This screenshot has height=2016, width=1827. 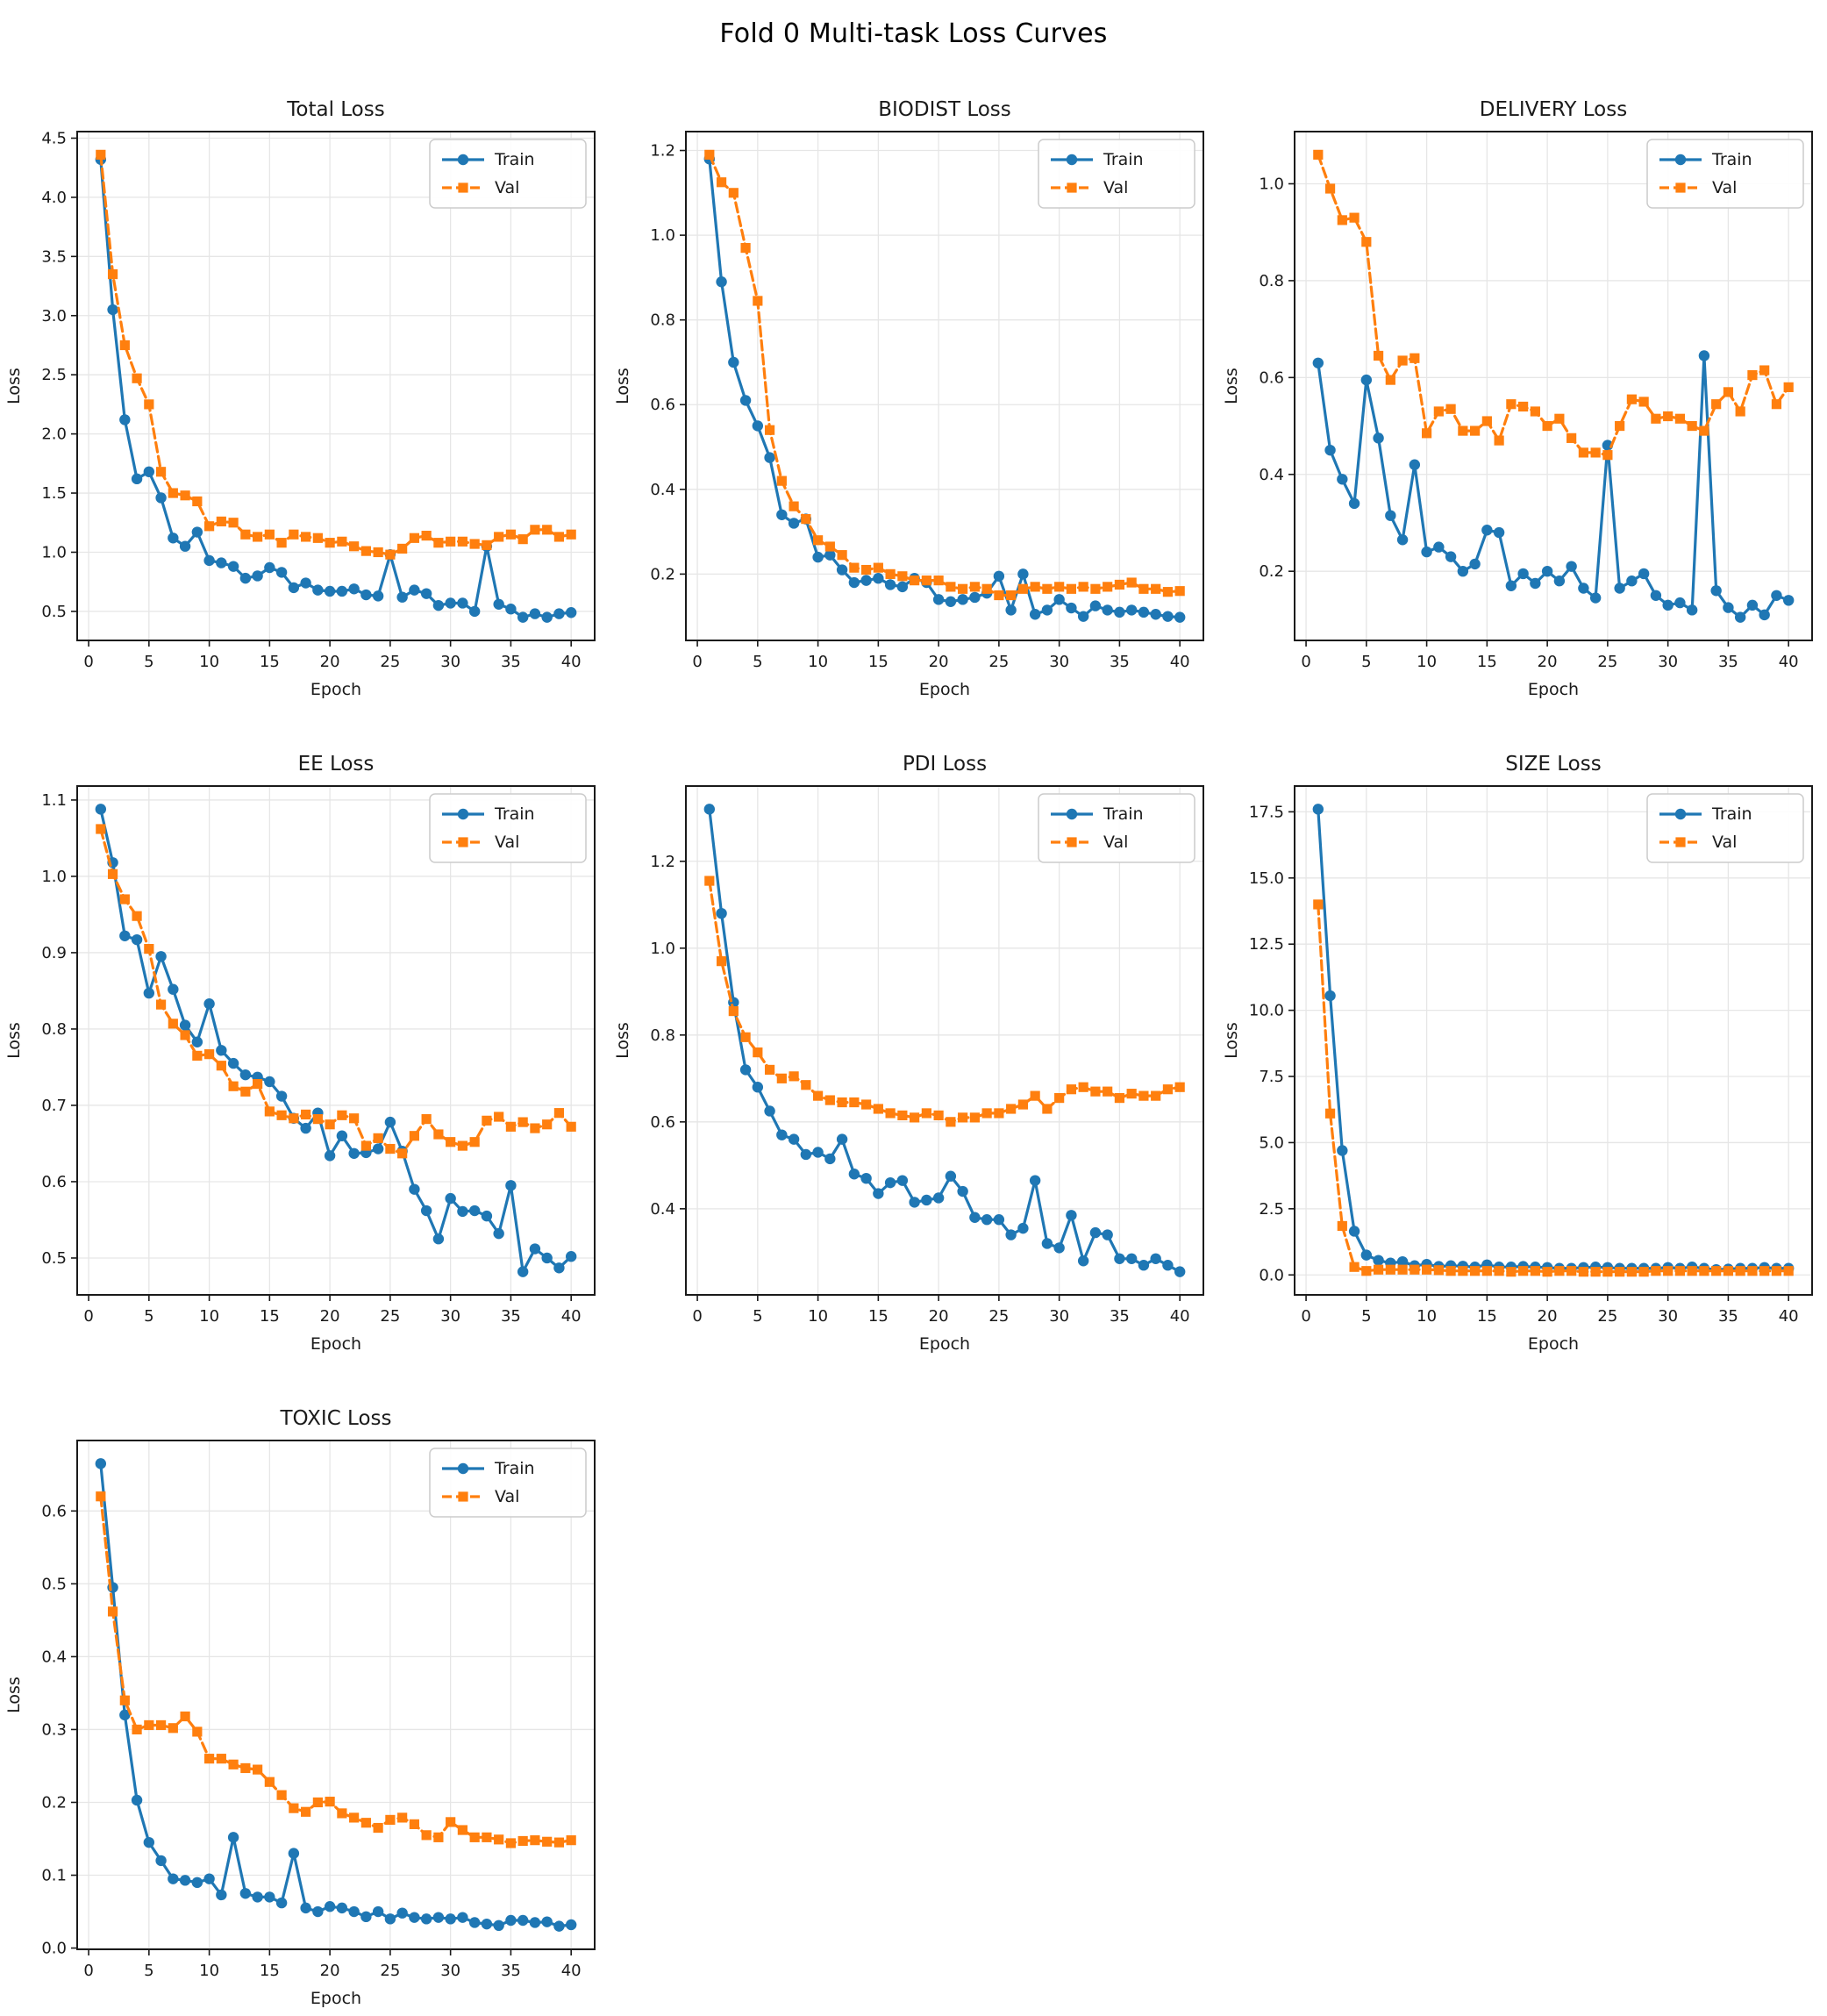 I want to click on empty-cell, so click(x=1521, y=1685).